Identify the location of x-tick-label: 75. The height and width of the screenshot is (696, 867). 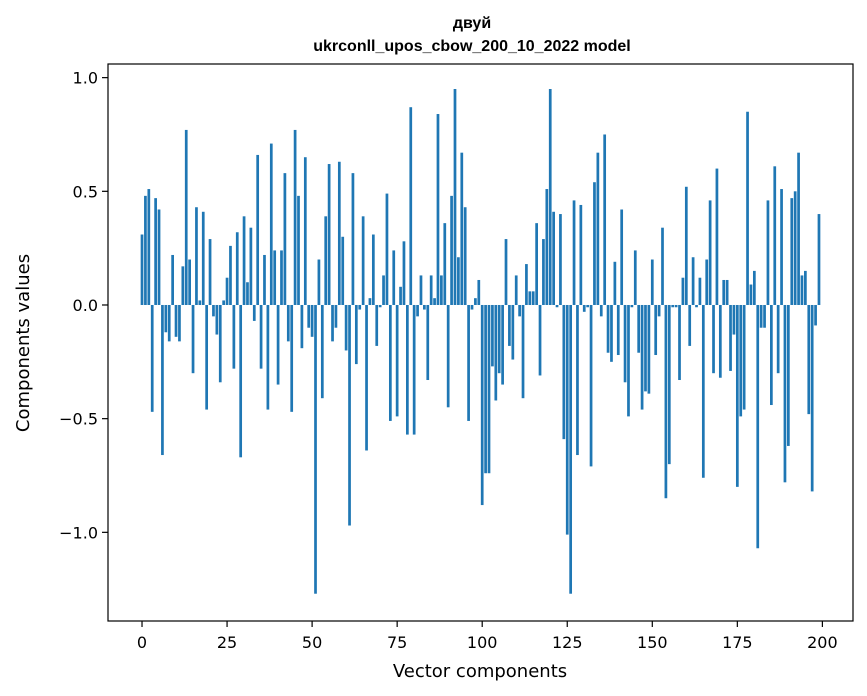
(397, 642).